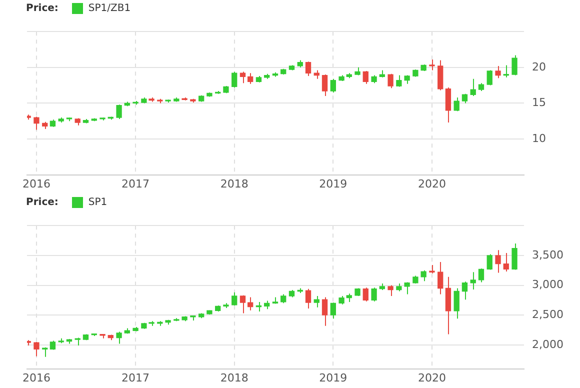 This screenshot has width=580, height=388. I want to click on y-tick-label: 2,000, so click(548, 344).